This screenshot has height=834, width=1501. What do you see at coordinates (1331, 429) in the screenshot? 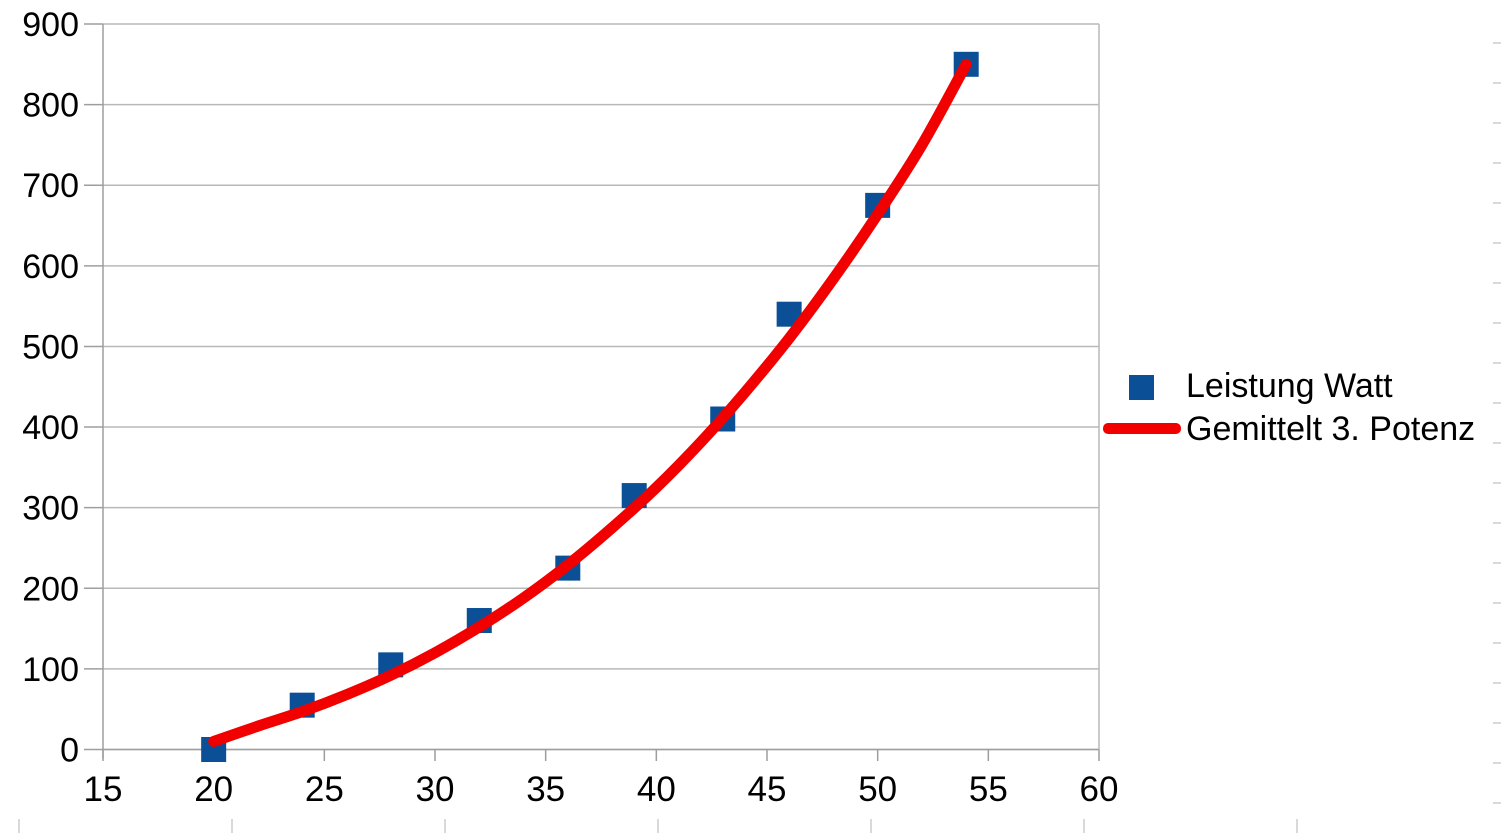
I see `legend-label-gemittelt: Gemittelt 3. Potenz` at bounding box center [1331, 429].